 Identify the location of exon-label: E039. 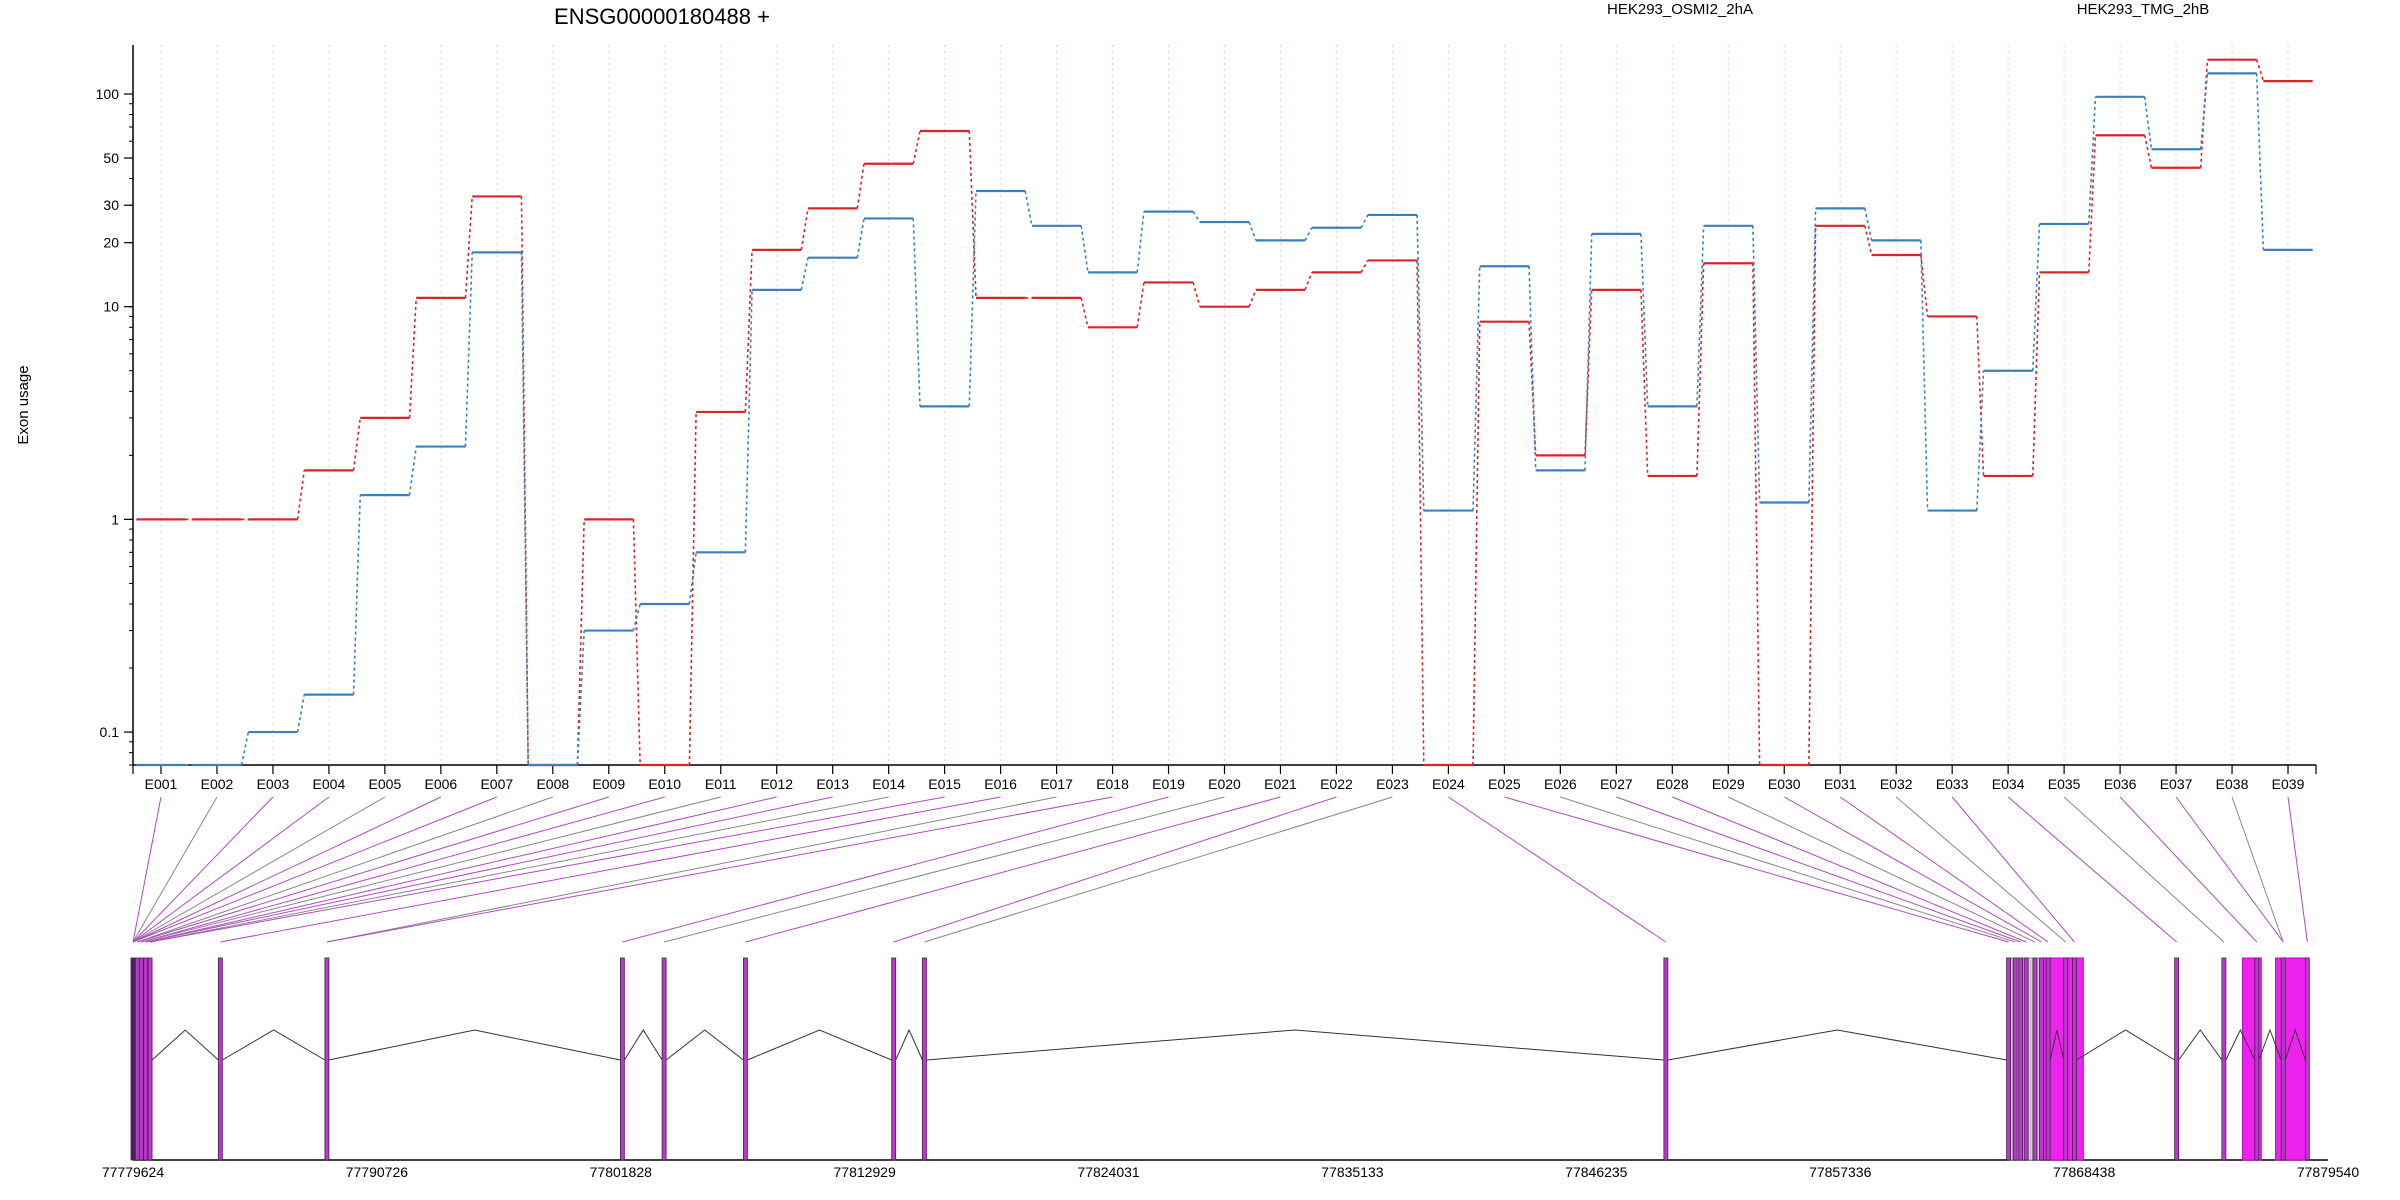
(2288, 784).